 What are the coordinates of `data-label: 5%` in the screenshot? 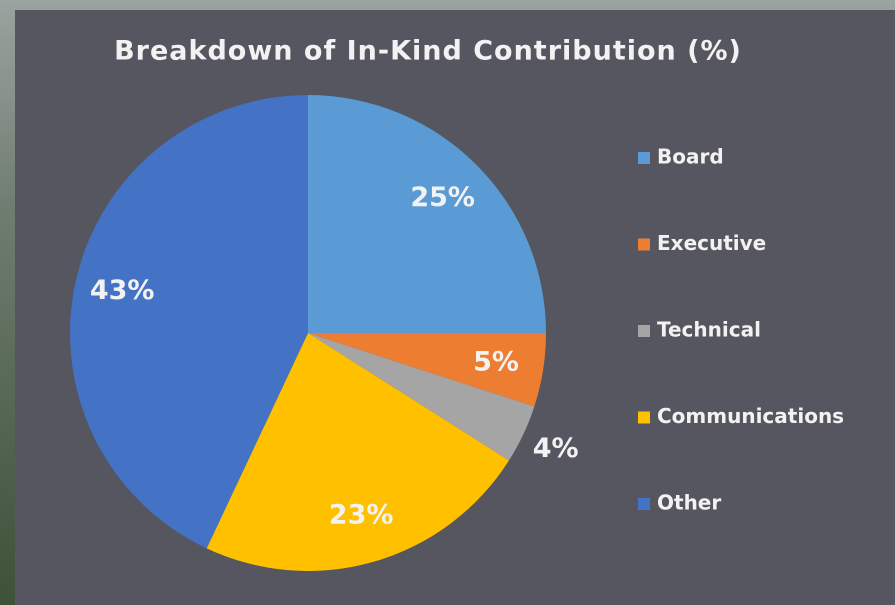 It's located at (496, 361).